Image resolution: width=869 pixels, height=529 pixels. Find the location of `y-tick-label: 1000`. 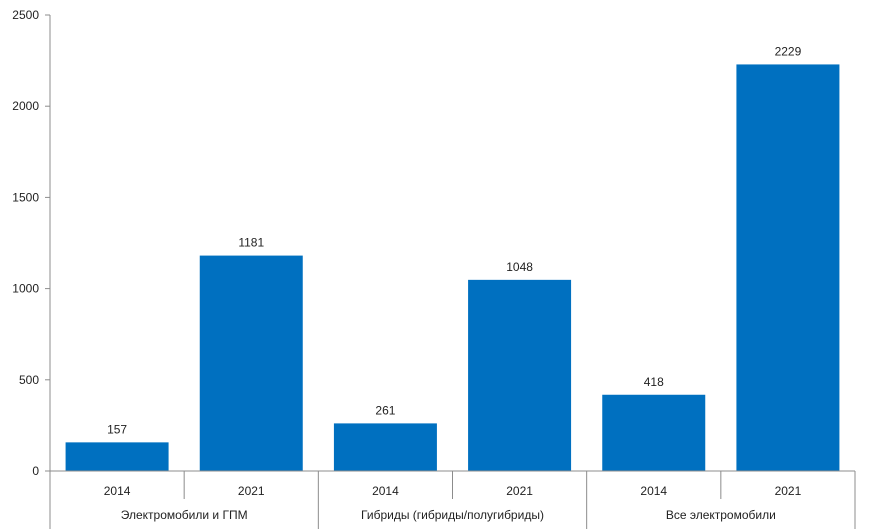

y-tick-label: 1000 is located at coordinates (25, 289).